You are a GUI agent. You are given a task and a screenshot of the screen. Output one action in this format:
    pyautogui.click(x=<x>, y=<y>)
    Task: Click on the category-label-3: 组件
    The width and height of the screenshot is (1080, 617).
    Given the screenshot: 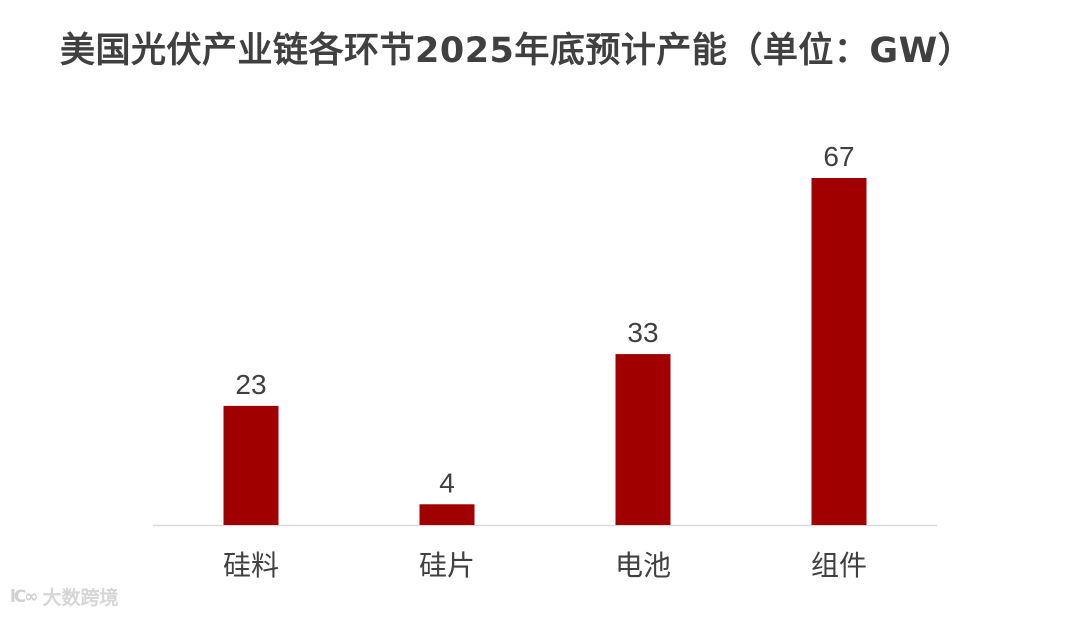 What is the action you would take?
    pyautogui.click(x=839, y=565)
    